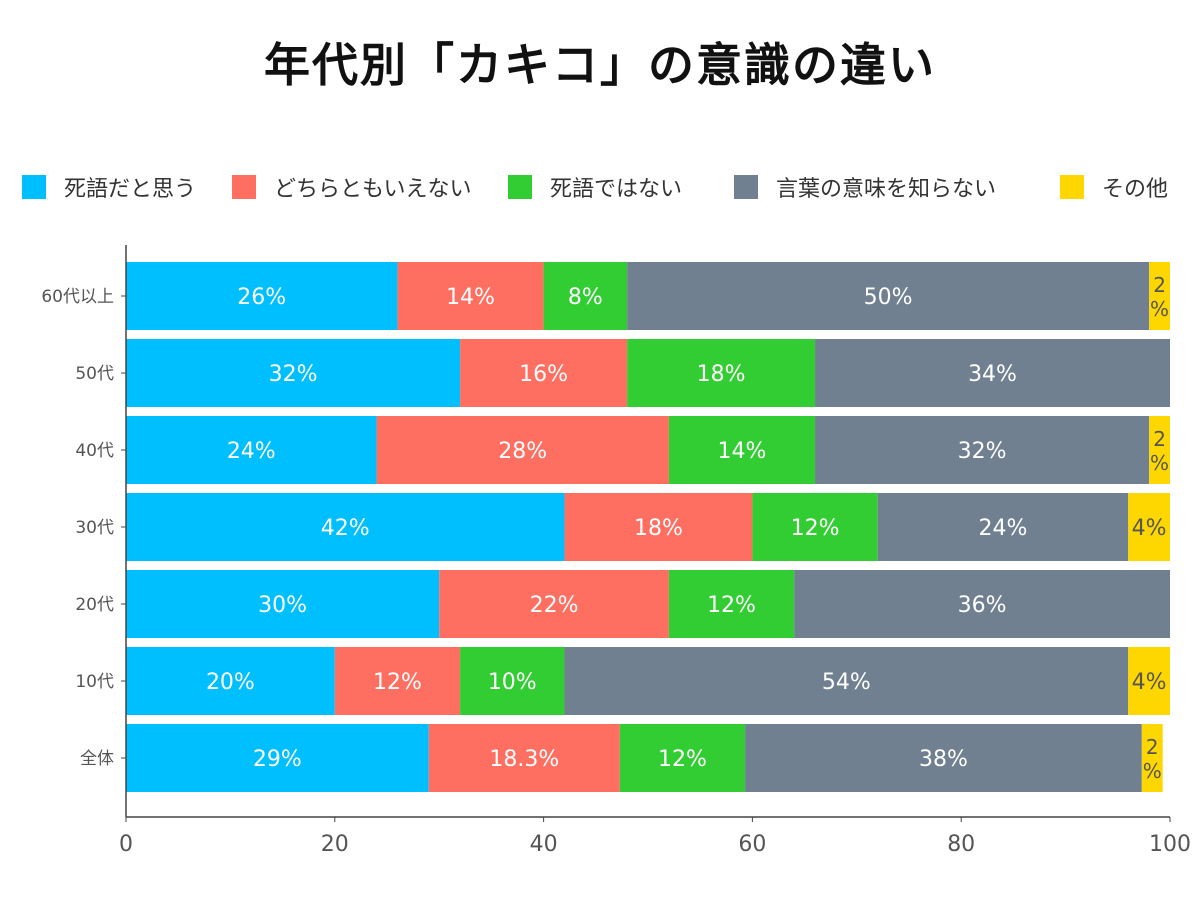 This screenshot has width=1200, height=900. I want to click on bar-value-label: 50%, so click(888, 297).